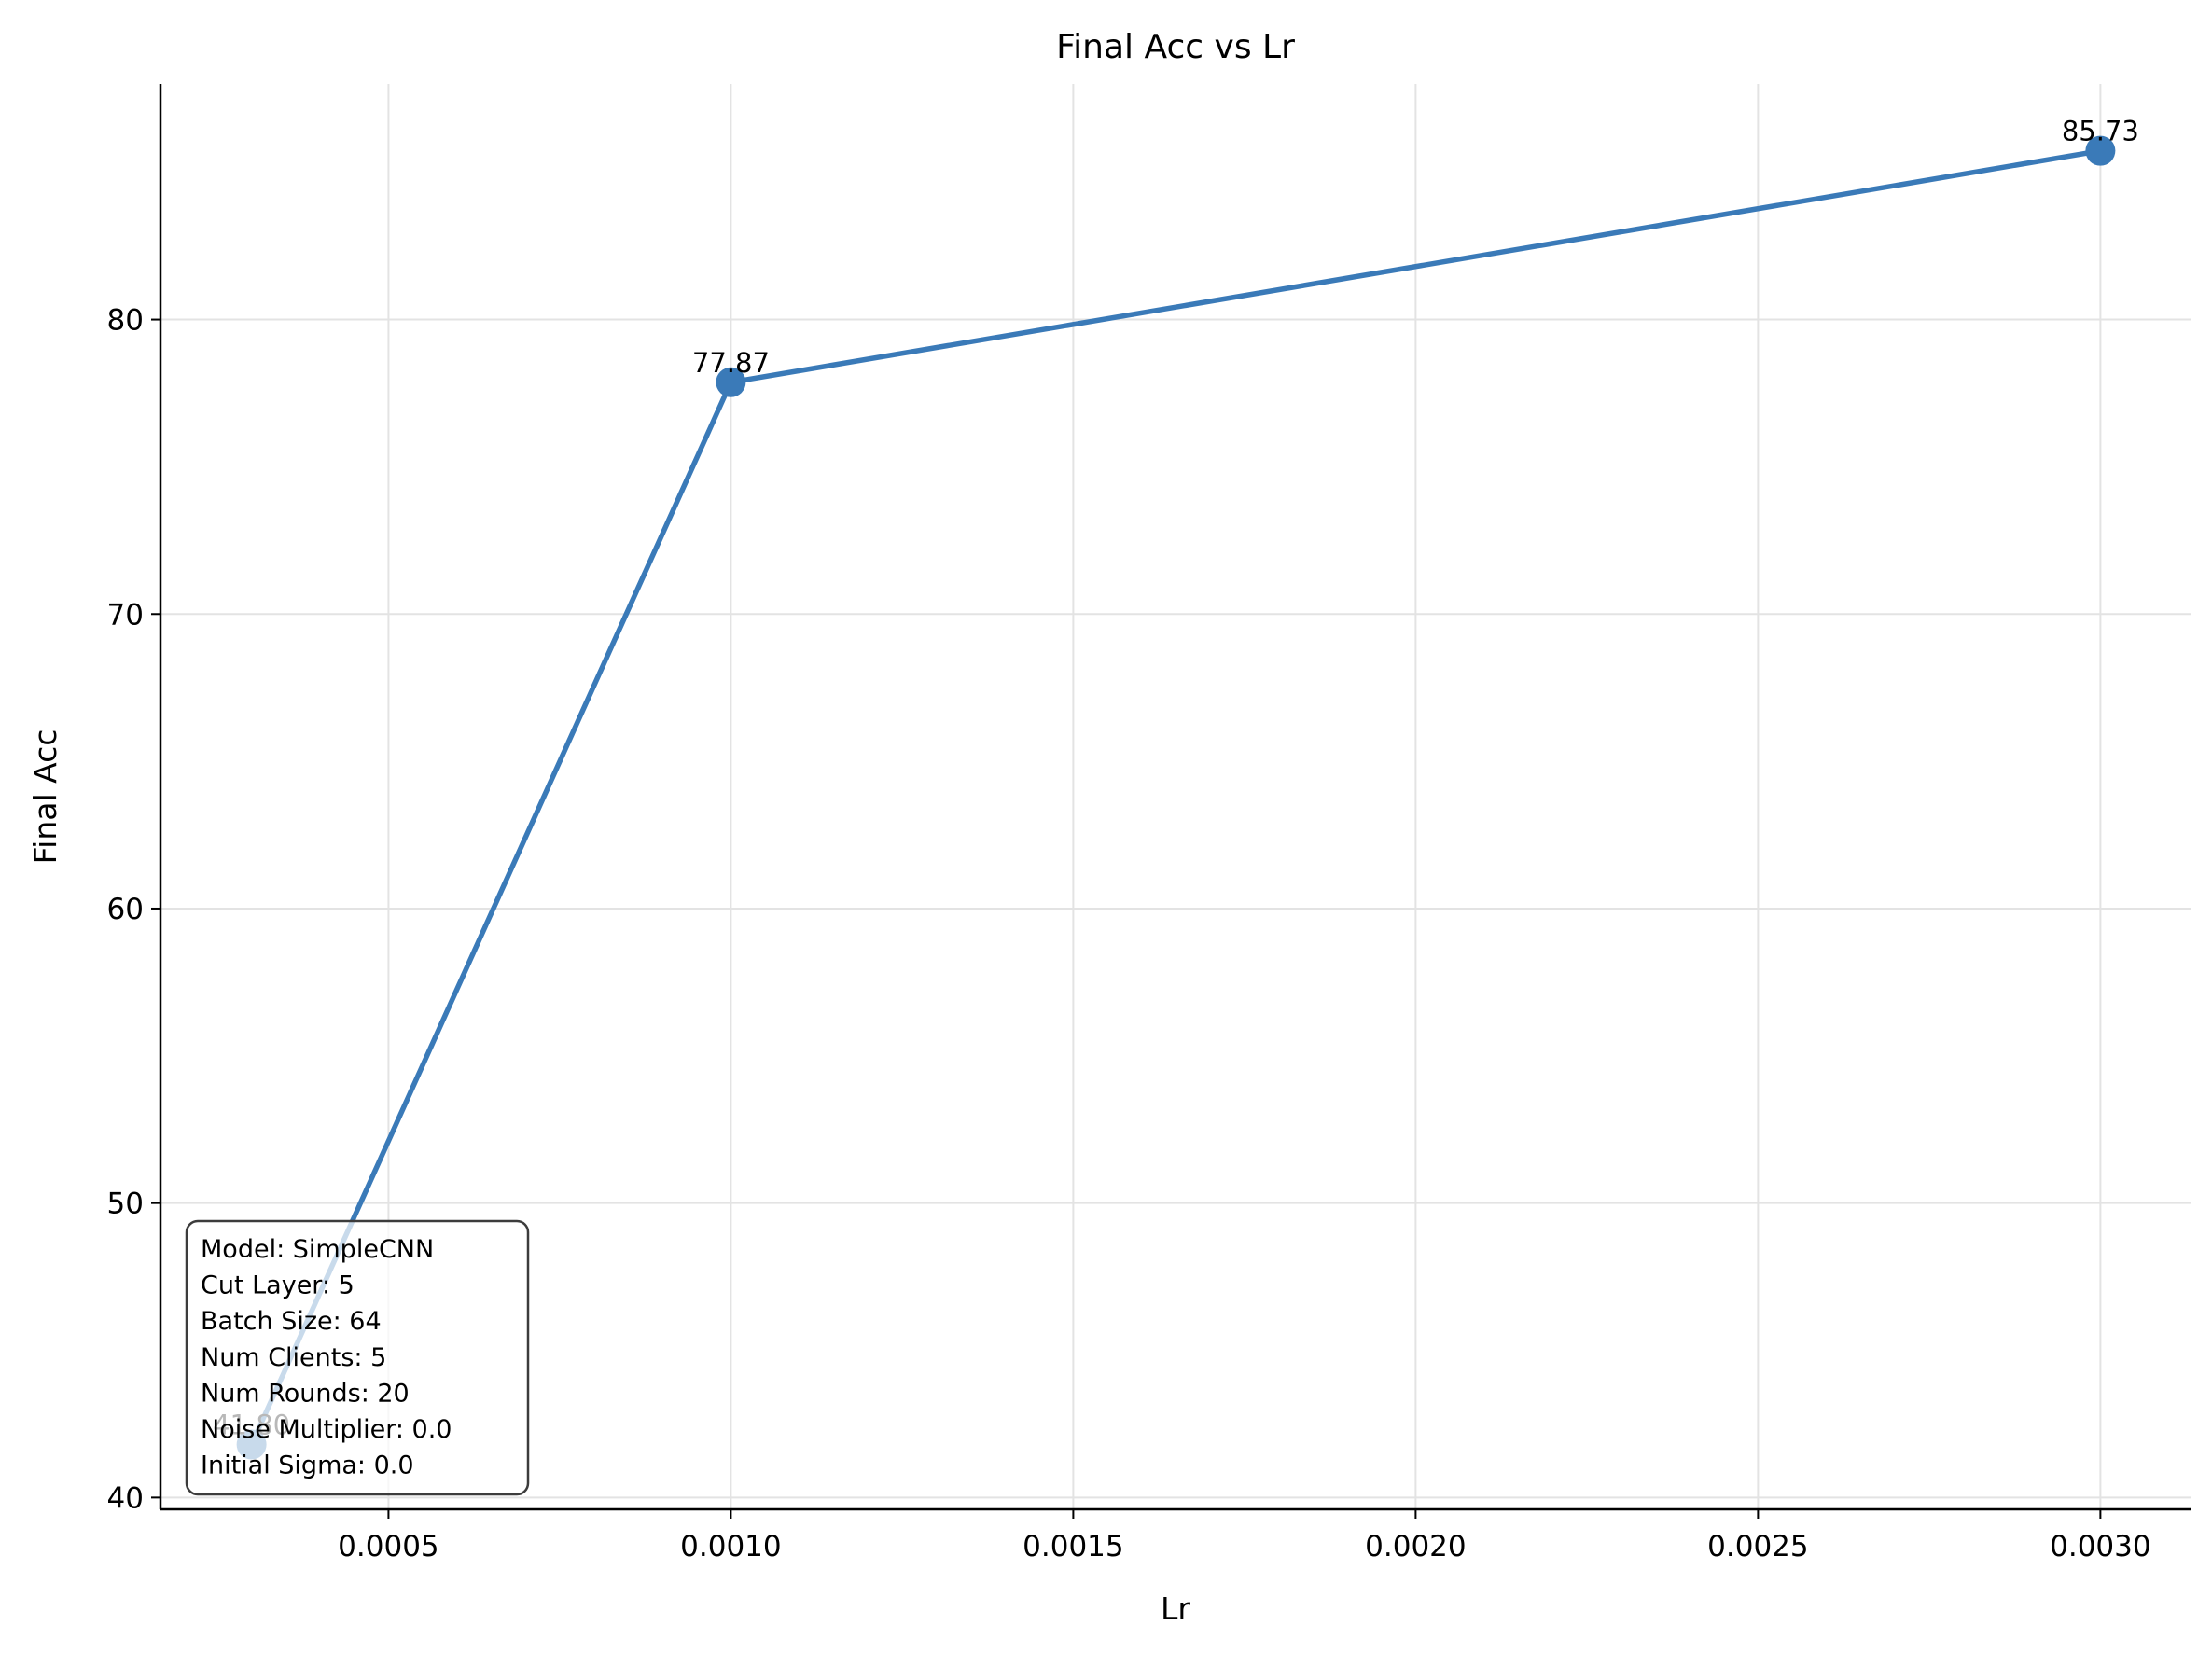  What do you see at coordinates (278, 1285) in the screenshot?
I see `info-line: Cut Layer: 5` at bounding box center [278, 1285].